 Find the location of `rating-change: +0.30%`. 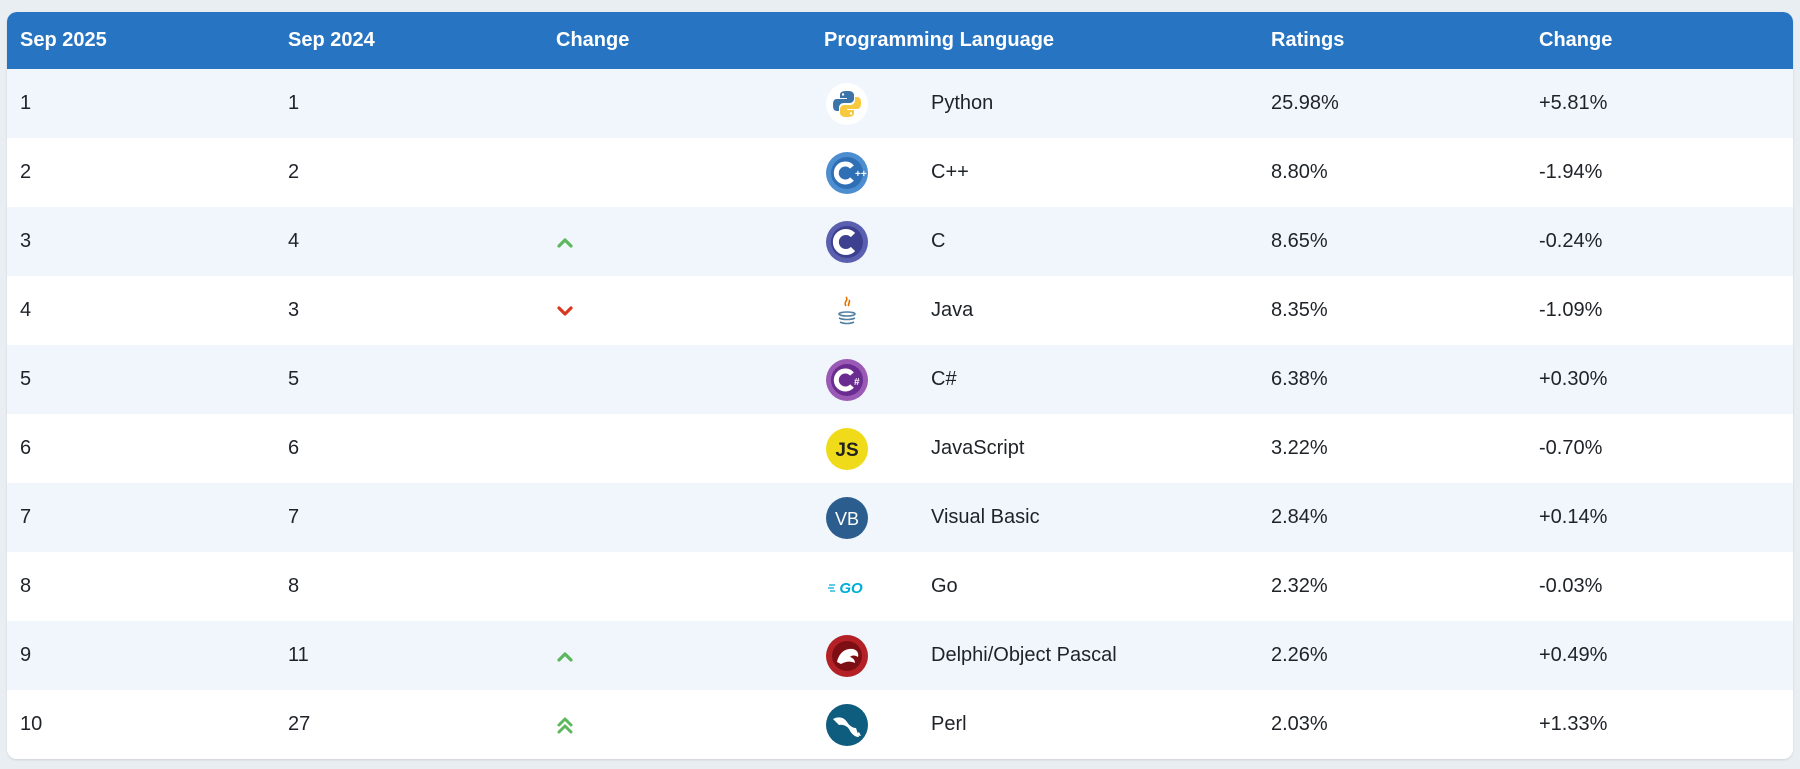

rating-change: +0.30% is located at coordinates (1573, 379).